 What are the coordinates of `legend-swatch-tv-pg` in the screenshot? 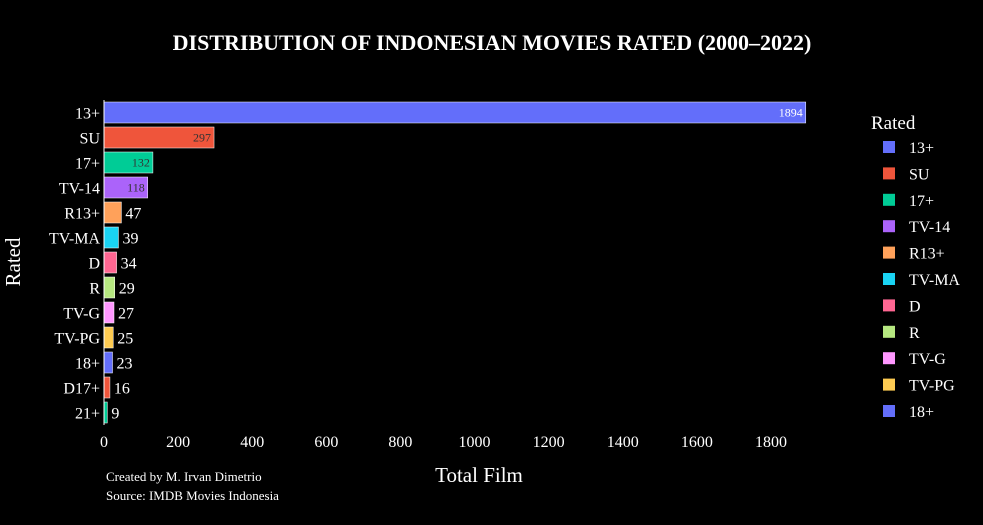 It's located at (889, 384).